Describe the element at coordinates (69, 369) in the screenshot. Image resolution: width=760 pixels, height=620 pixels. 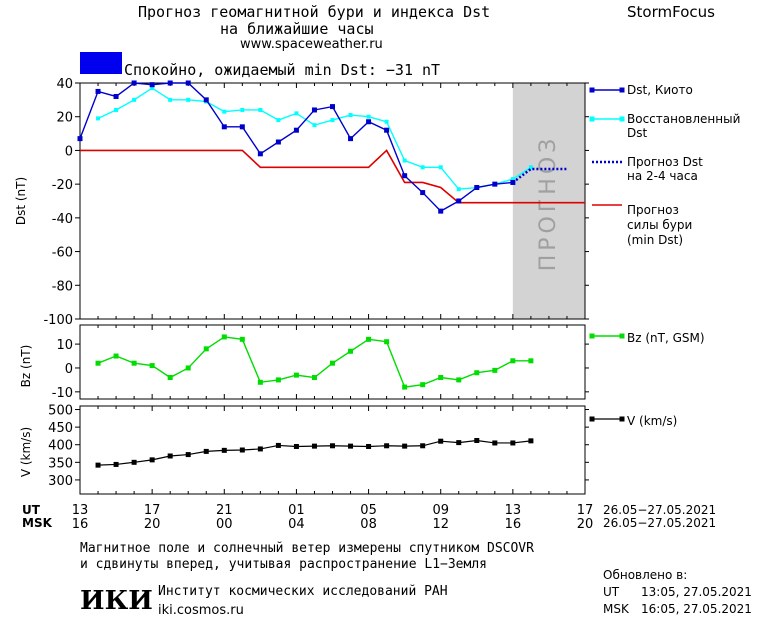
I see `y-tick-label: 0` at that location.